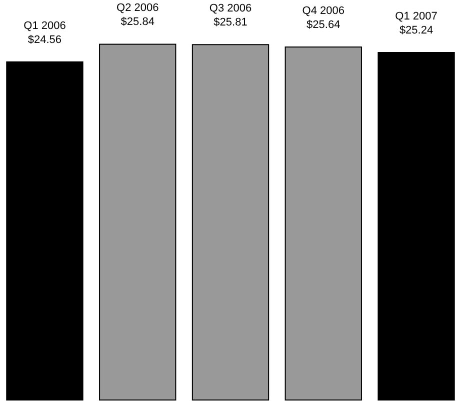 This screenshot has width=461, height=401. I want to click on x-tick-label: Q2 2006, so click(137, 8).